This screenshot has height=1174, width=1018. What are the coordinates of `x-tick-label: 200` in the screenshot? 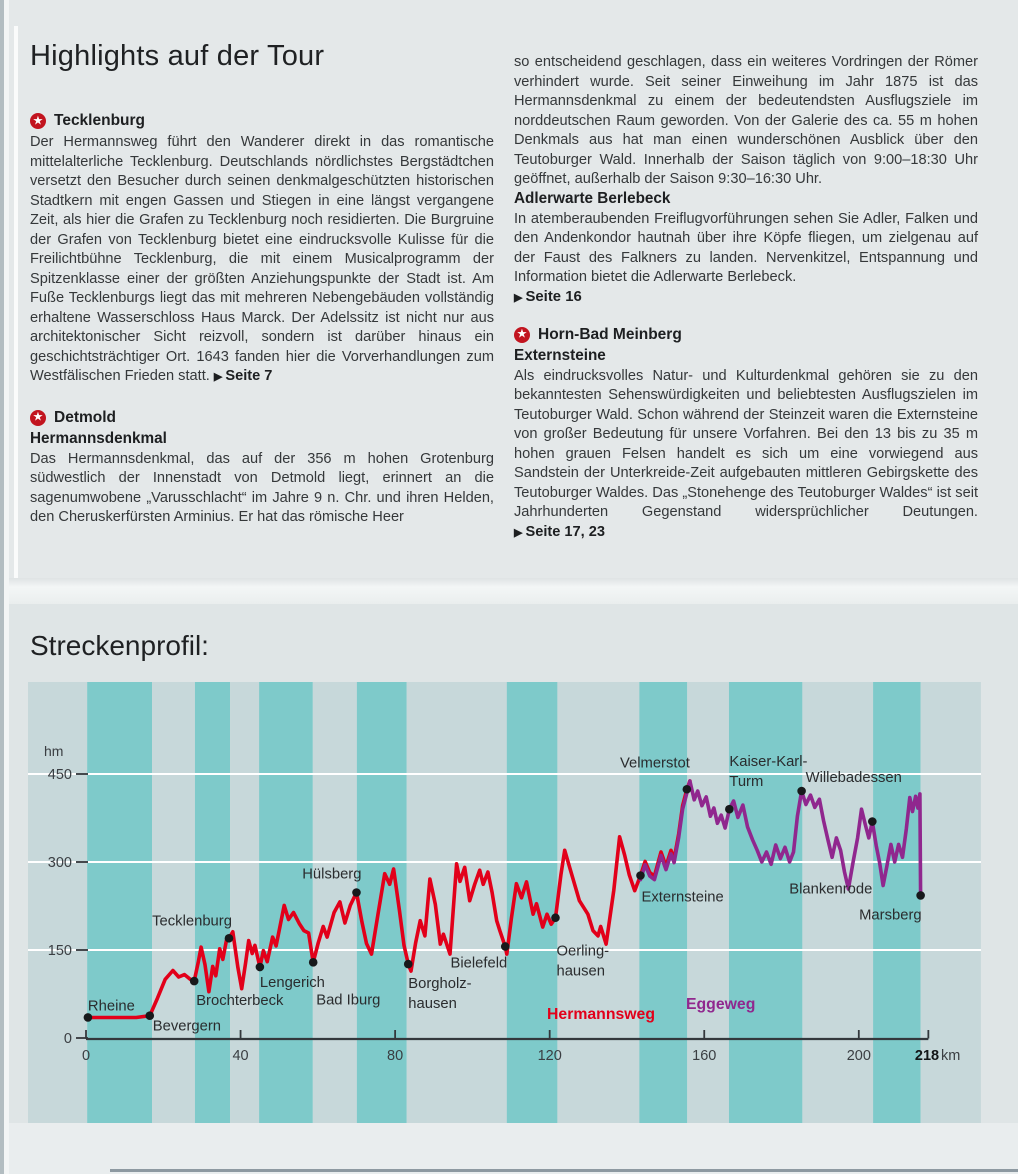 It's located at (859, 1056).